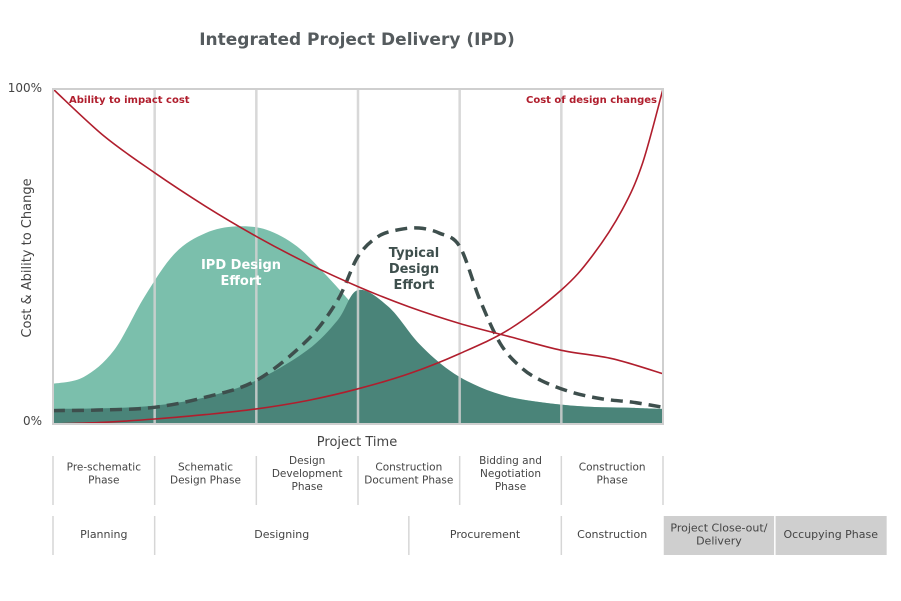  What do you see at coordinates (591, 100) in the screenshot?
I see `cost-changes-label: Cost of design changes` at bounding box center [591, 100].